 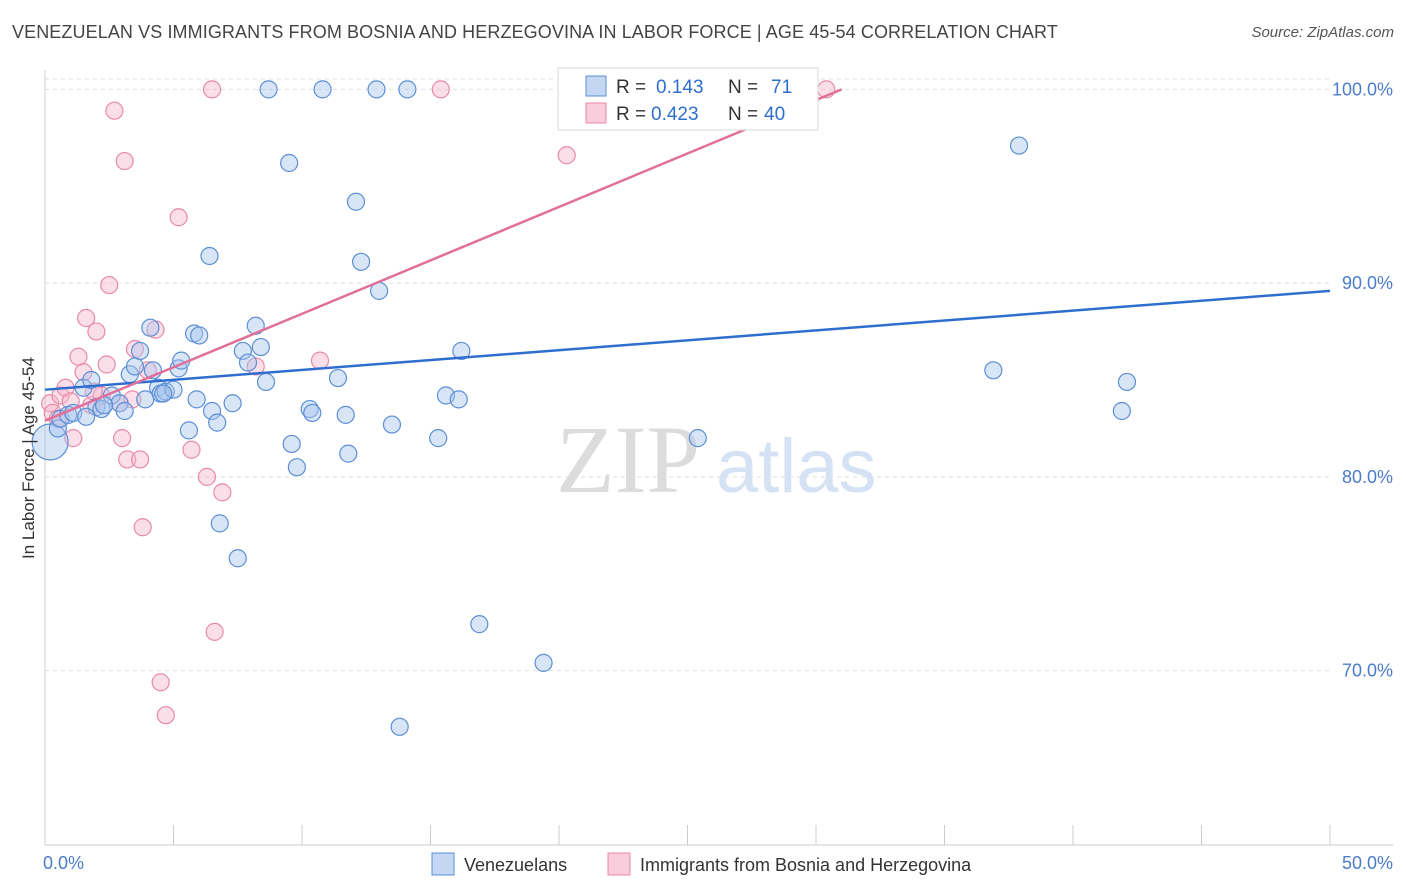 What do you see at coordinates (1362, 89) in the screenshot?
I see `y-tick-label: 100.0%` at bounding box center [1362, 89].